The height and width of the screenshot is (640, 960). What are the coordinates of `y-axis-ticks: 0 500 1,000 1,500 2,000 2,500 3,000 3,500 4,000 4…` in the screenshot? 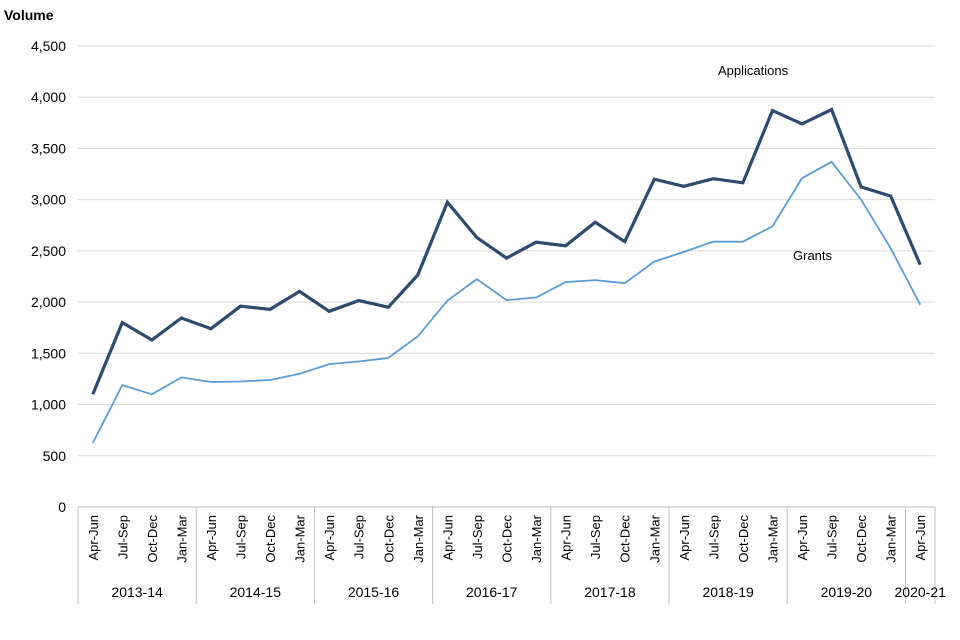 It's located at (48, 276).